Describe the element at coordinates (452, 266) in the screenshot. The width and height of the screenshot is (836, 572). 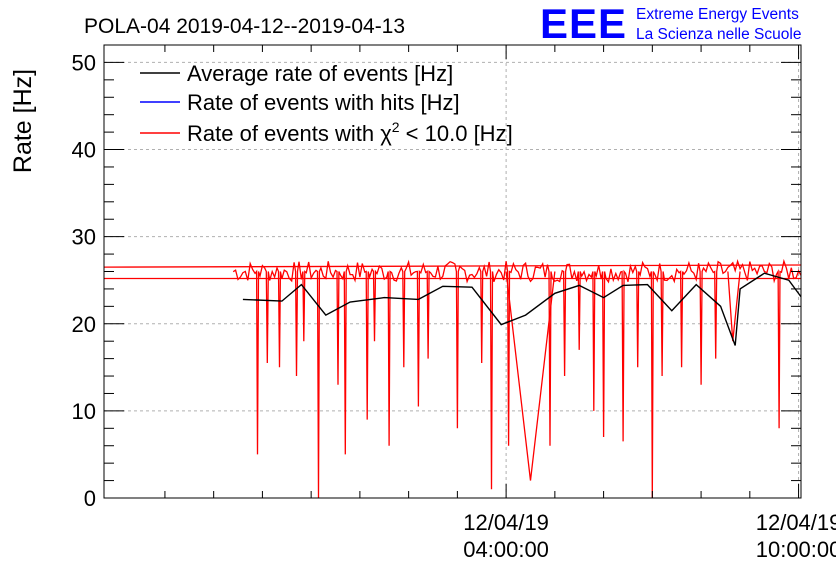
I see `chi2-connector-line` at that location.